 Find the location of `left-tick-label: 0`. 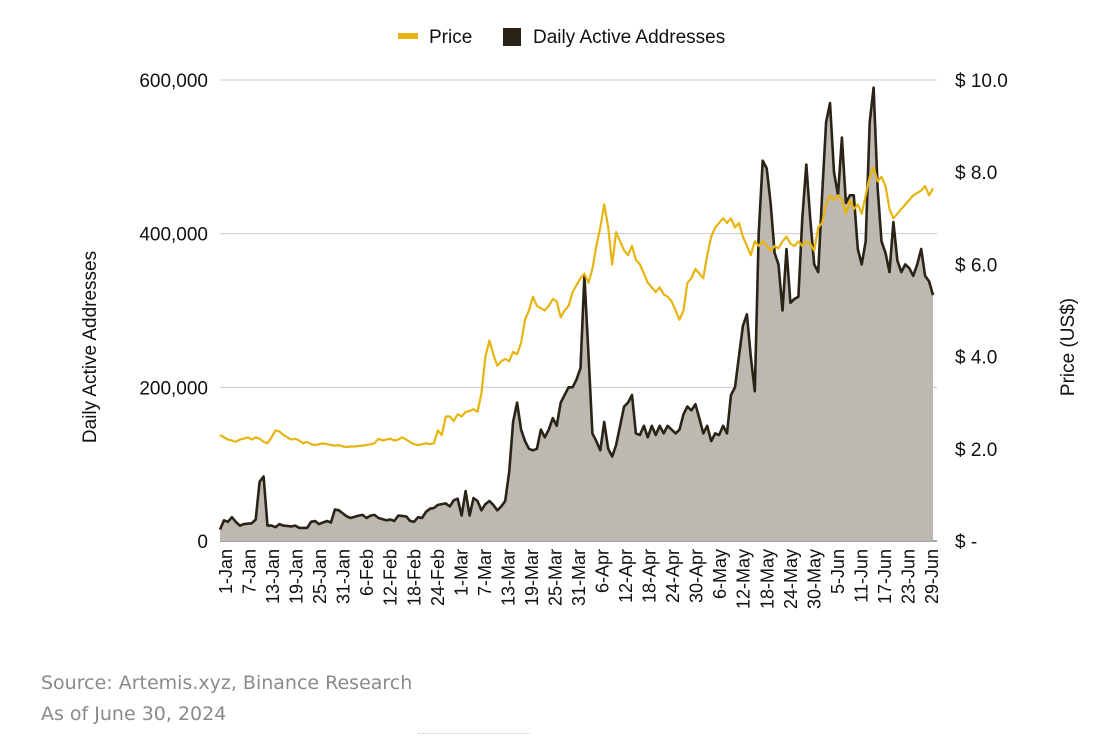

left-tick-label: 0 is located at coordinates (202, 542).